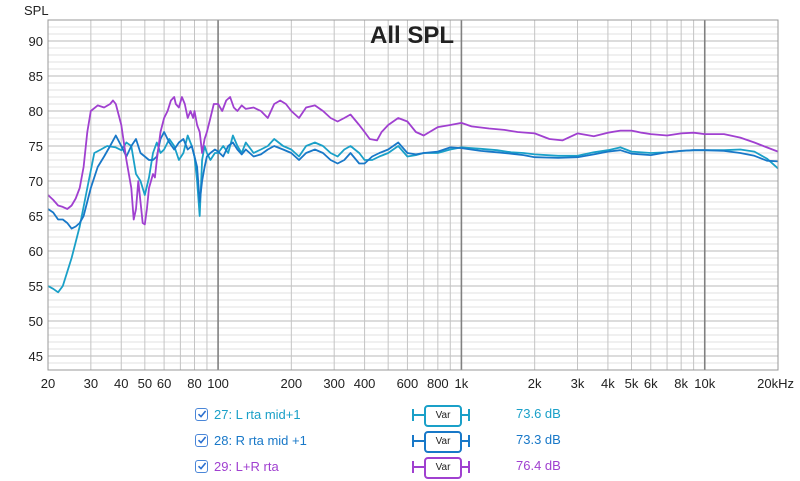 This screenshot has height=481, width=800. What do you see at coordinates (608, 383) in the screenshot?
I see `x-tick-label: 4k` at bounding box center [608, 383].